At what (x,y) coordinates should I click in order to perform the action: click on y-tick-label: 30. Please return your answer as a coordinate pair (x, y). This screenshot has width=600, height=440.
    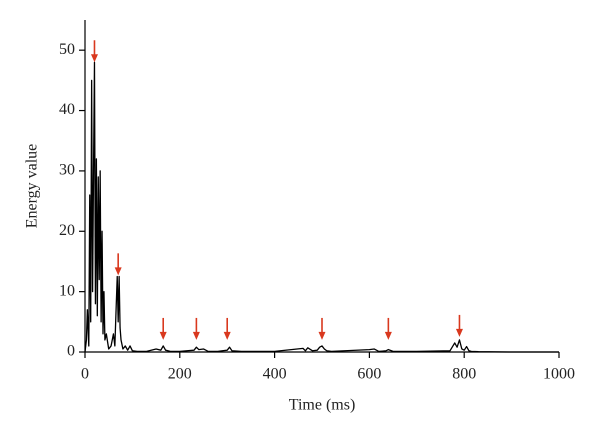
    Looking at the image, I should click on (67, 170).